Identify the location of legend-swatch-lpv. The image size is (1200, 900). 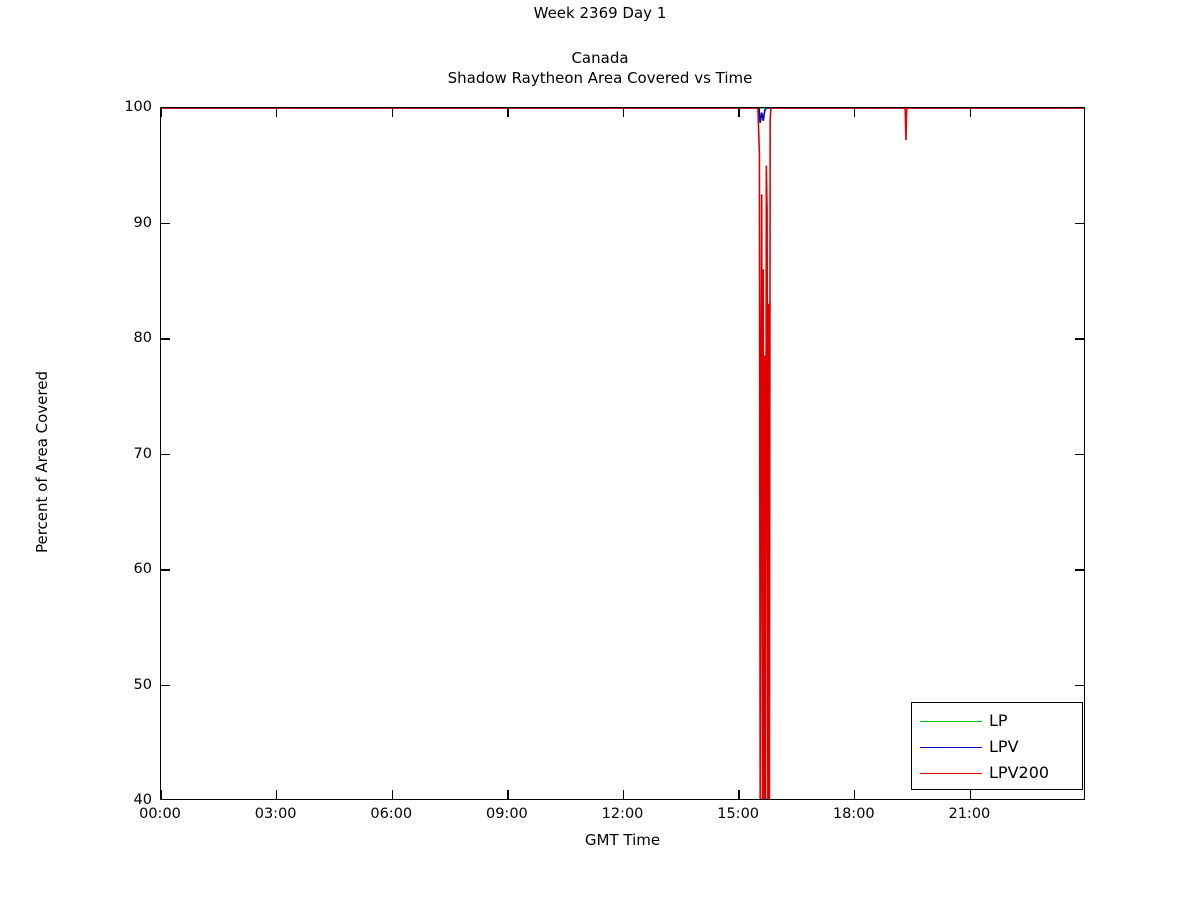
(951, 747).